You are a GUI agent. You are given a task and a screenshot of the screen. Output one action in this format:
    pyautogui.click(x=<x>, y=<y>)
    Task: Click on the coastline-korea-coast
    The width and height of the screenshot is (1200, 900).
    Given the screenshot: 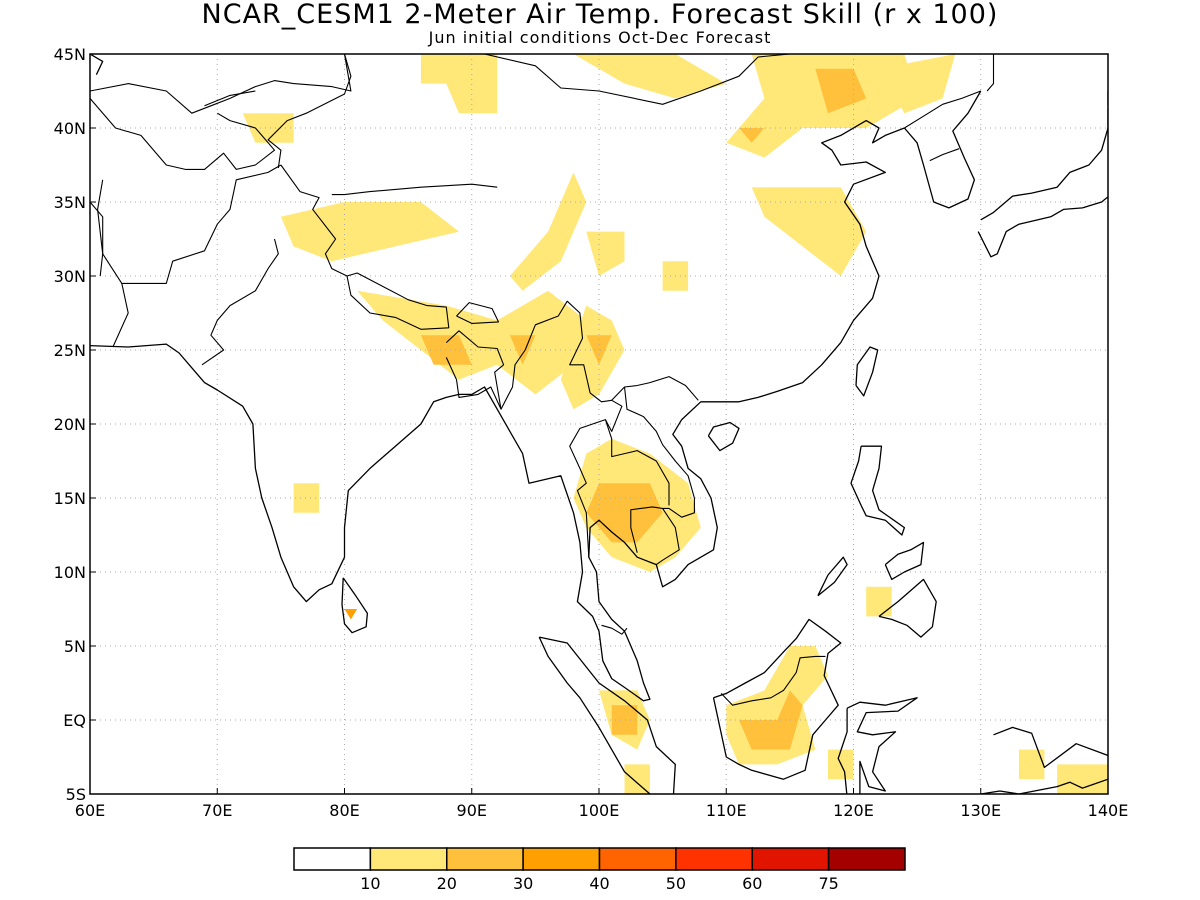 What is the action you would take?
    pyautogui.click(x=942, y=149)
    